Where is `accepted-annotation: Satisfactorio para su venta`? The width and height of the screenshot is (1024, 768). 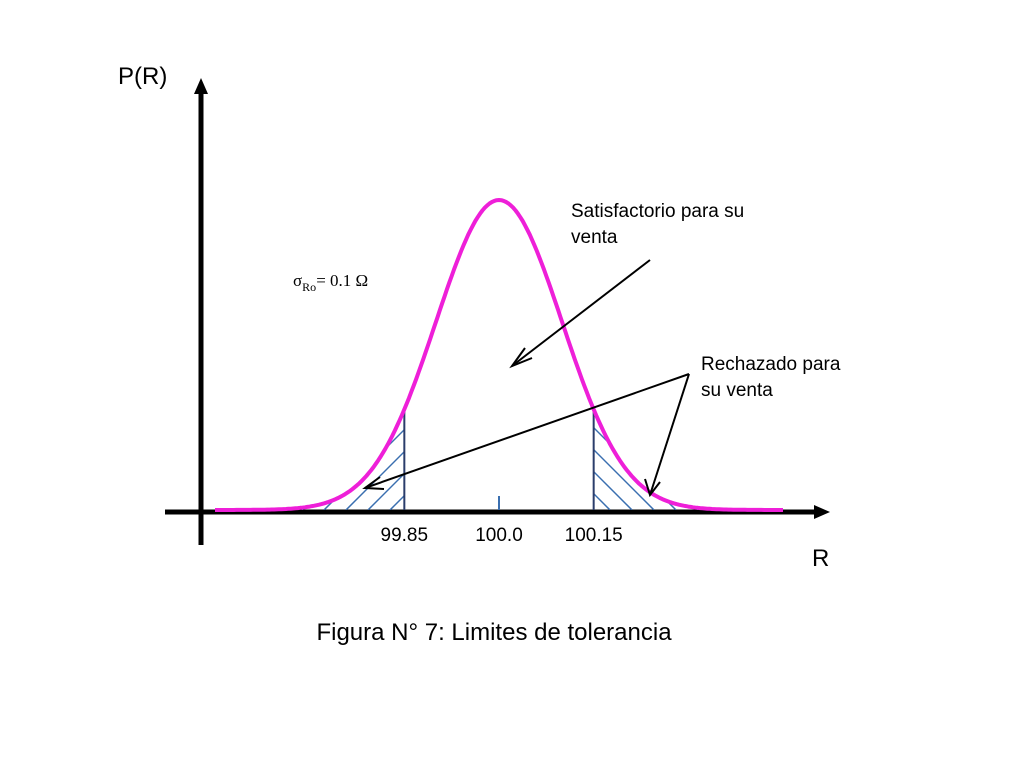 accepted-annotation: Satisfactorio para su venta is located at coordinates (660, 224).